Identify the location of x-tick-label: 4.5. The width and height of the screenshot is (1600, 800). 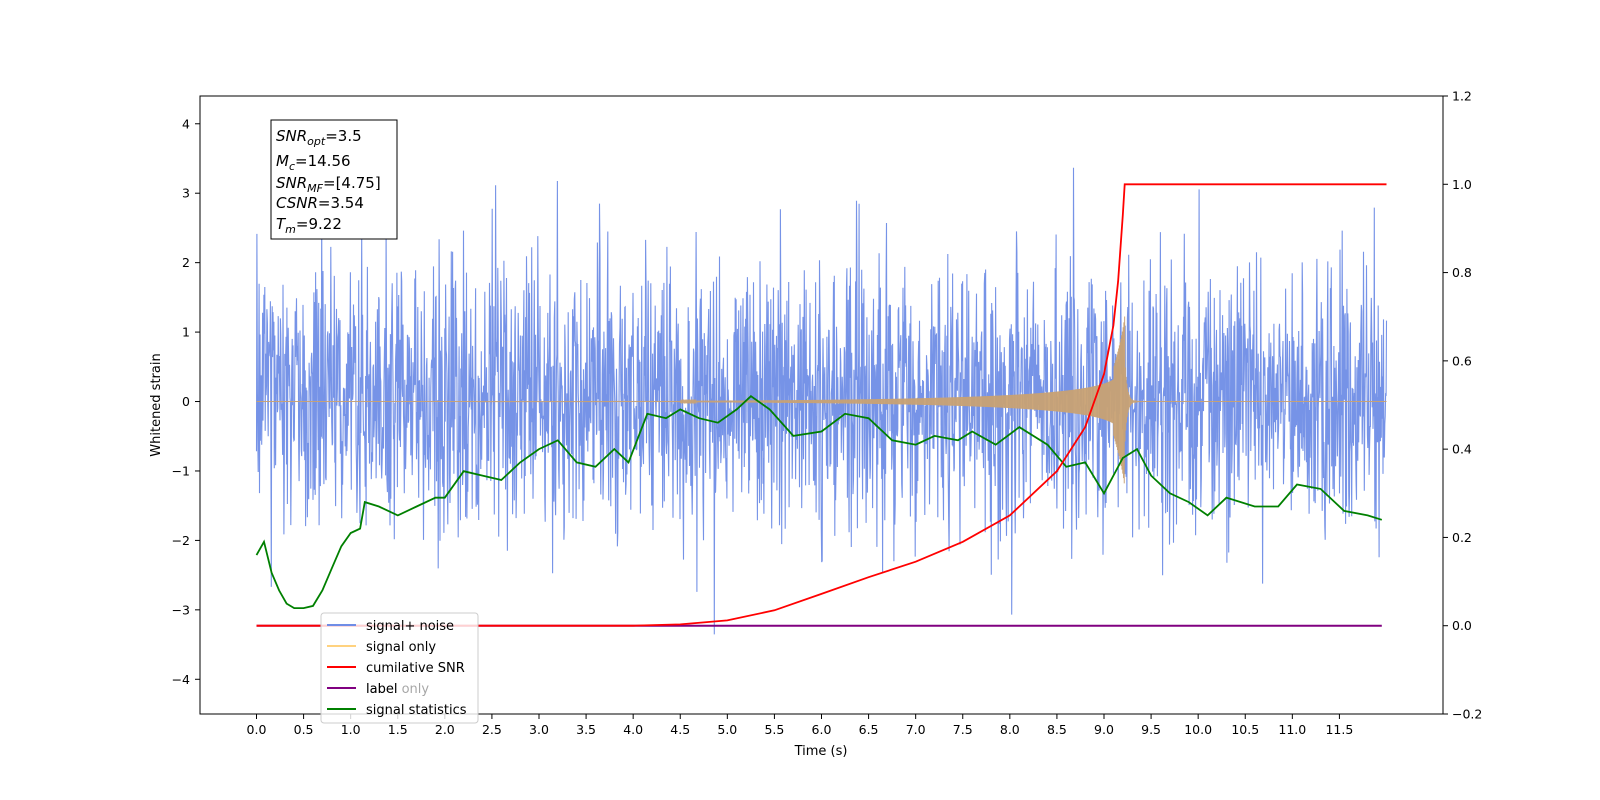
(680, 729).